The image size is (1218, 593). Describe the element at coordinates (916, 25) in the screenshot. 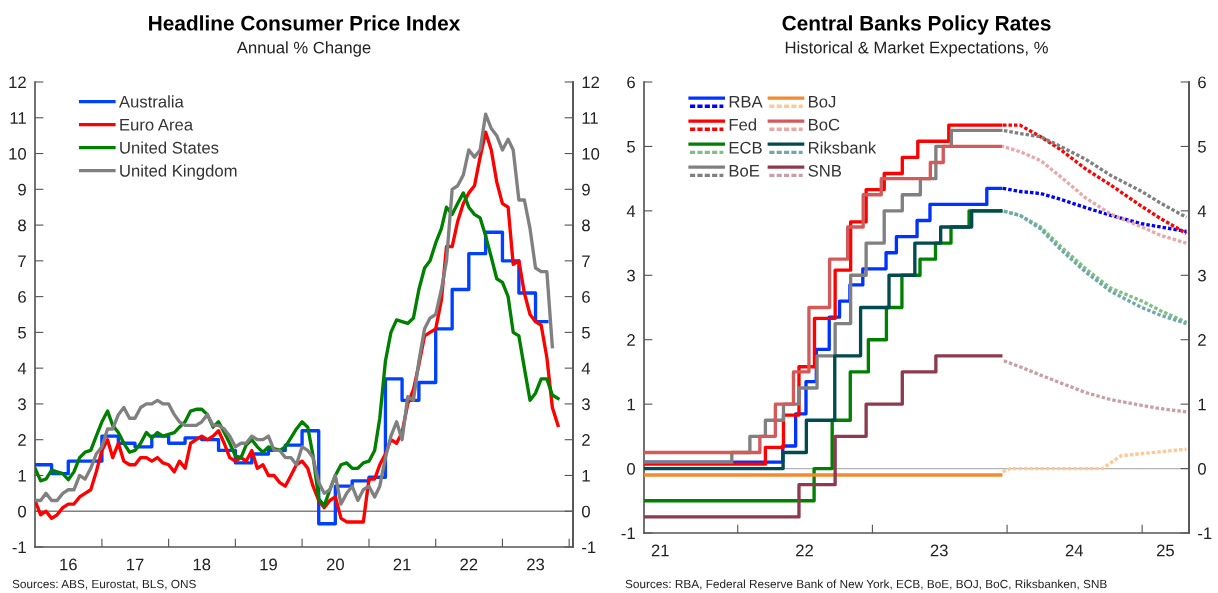

I see `chart-title: Central Banks Policy Rates` at that location.